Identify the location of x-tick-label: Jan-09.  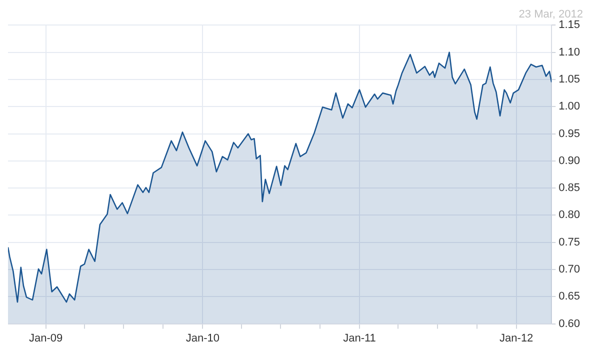
(45, 338).